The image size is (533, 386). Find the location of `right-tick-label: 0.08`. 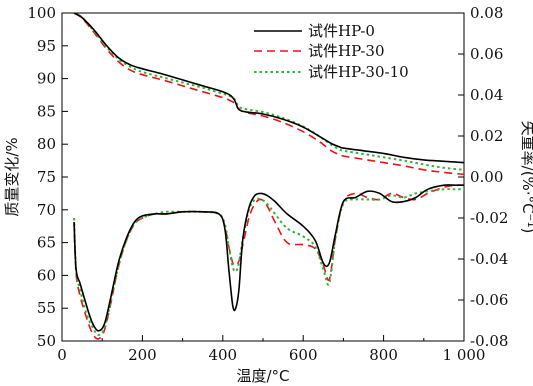

right-tick-label: 0.08 is located at coordinates (486, 13).